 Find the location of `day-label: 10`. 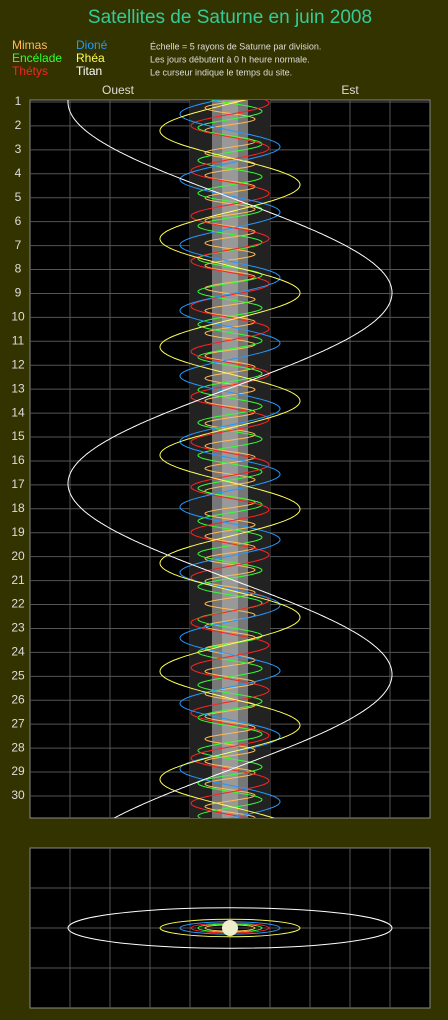

day-label: 10 is located at coordinates (18, 317).